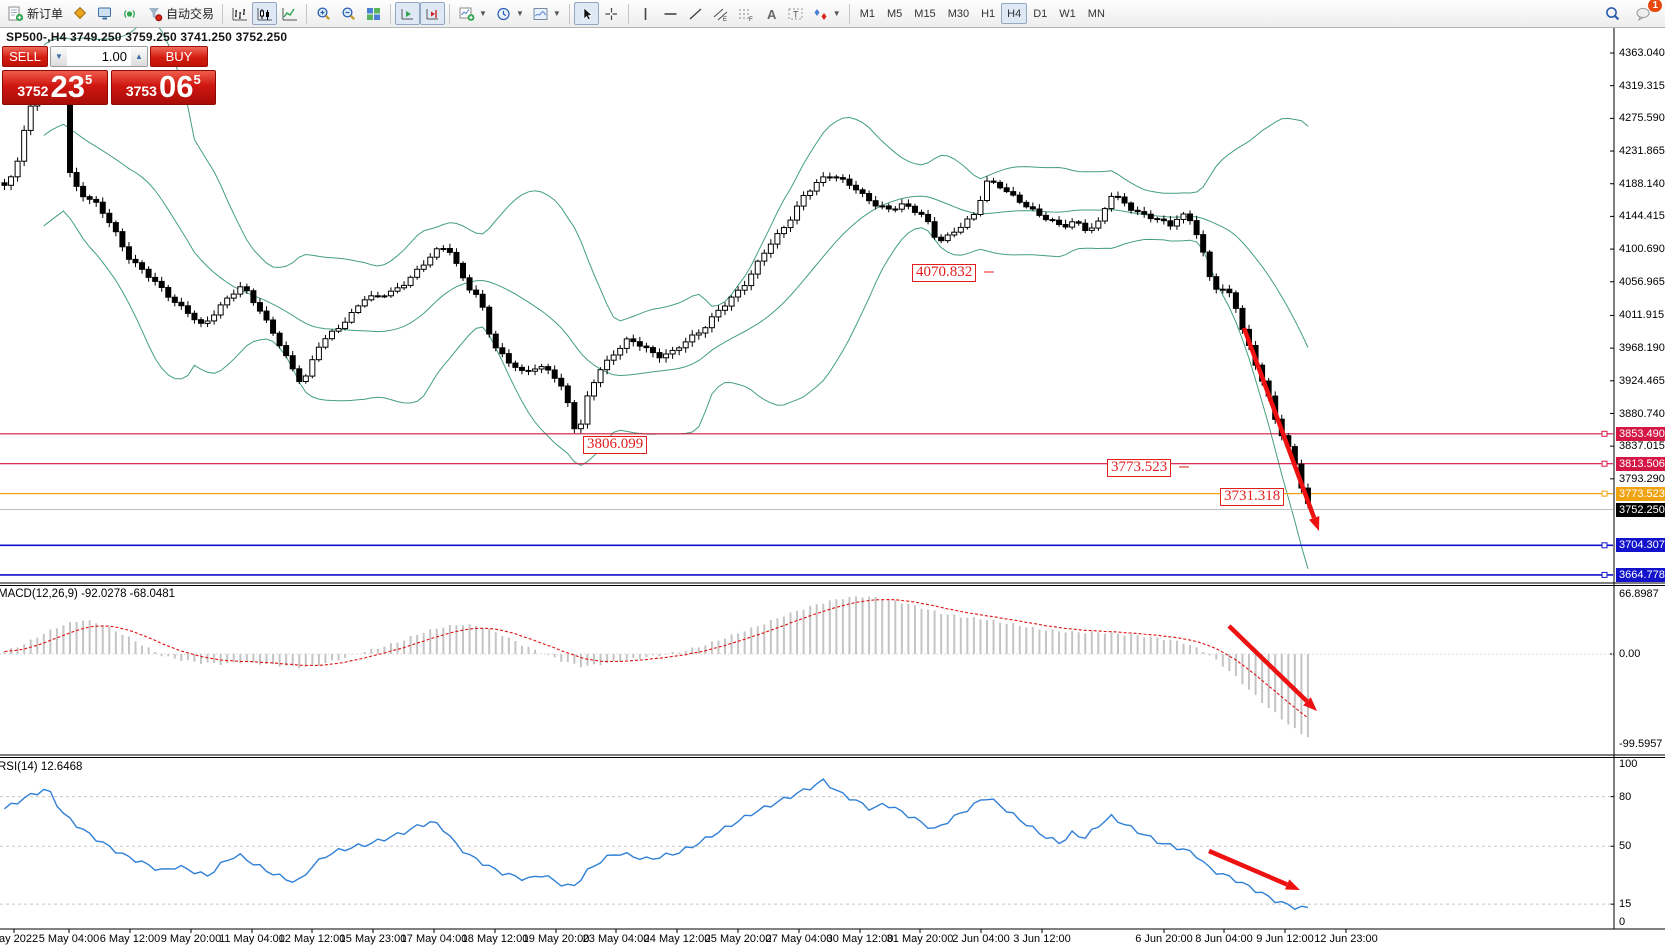  What do you see at coordinates (191, 939) in the screenshot?
I see `time-axis-label: 9 May 20:00` at bounding box center [191, 939].